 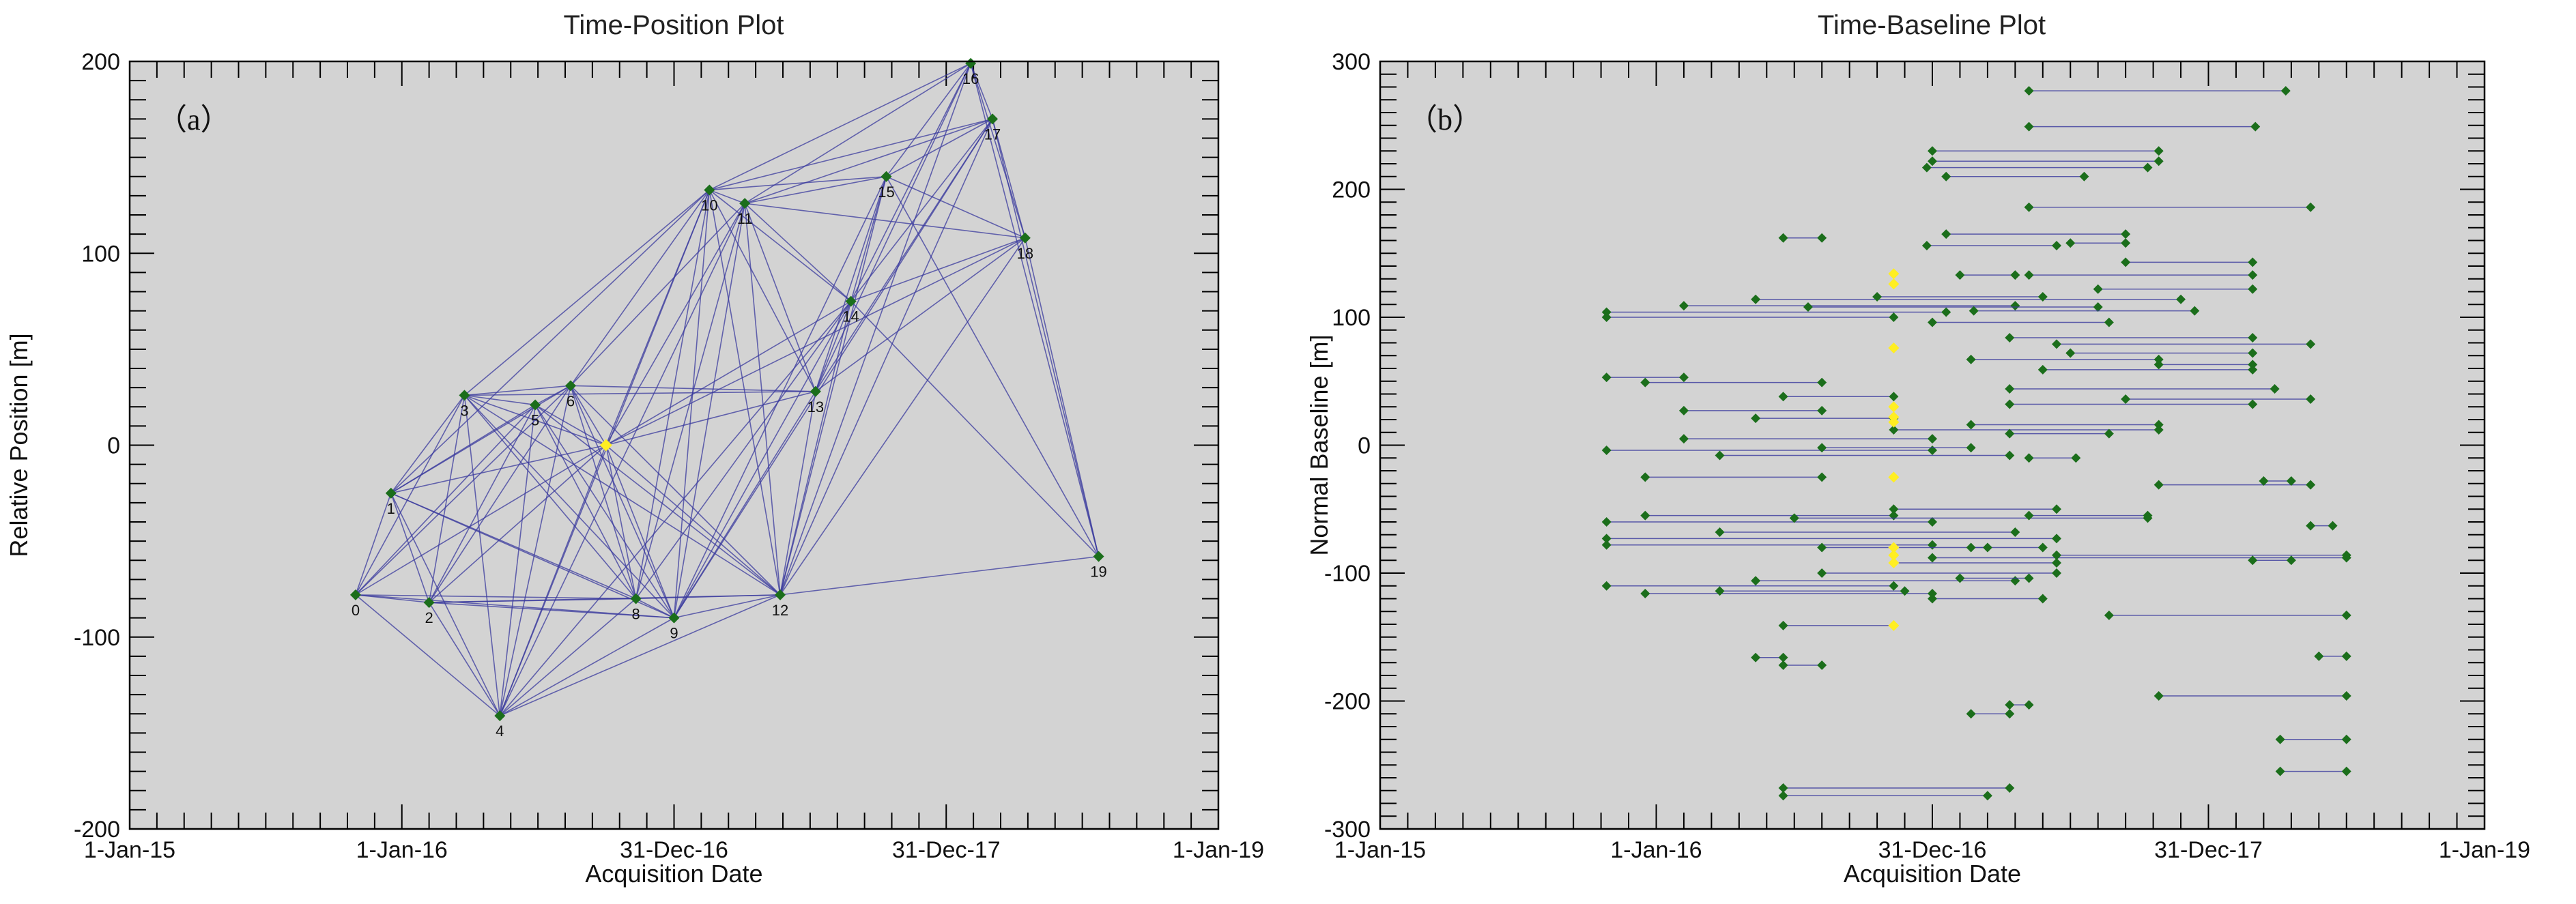 I want to click on x-tick-label: 1-Jan-16, so click(x=402, y=850).